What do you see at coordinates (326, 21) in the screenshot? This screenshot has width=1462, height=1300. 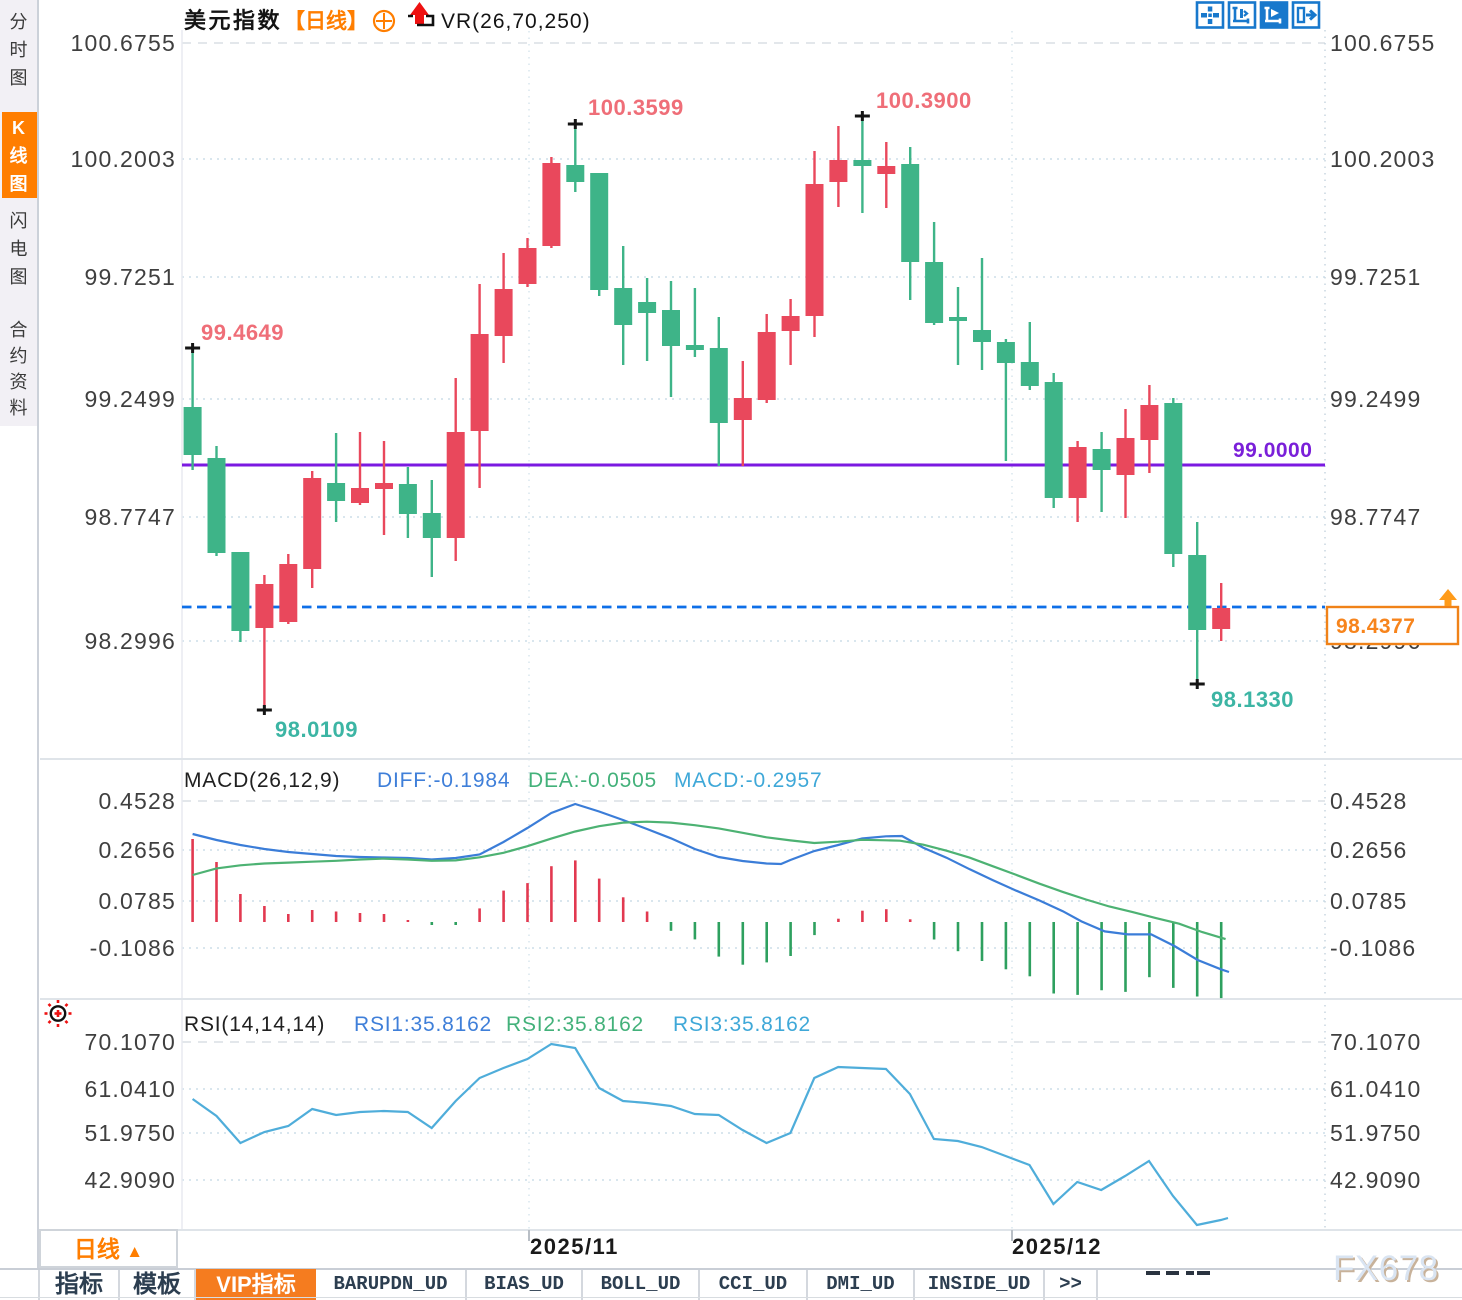 I see `svg-text: 【日线】` at bounding box center [326, 21].